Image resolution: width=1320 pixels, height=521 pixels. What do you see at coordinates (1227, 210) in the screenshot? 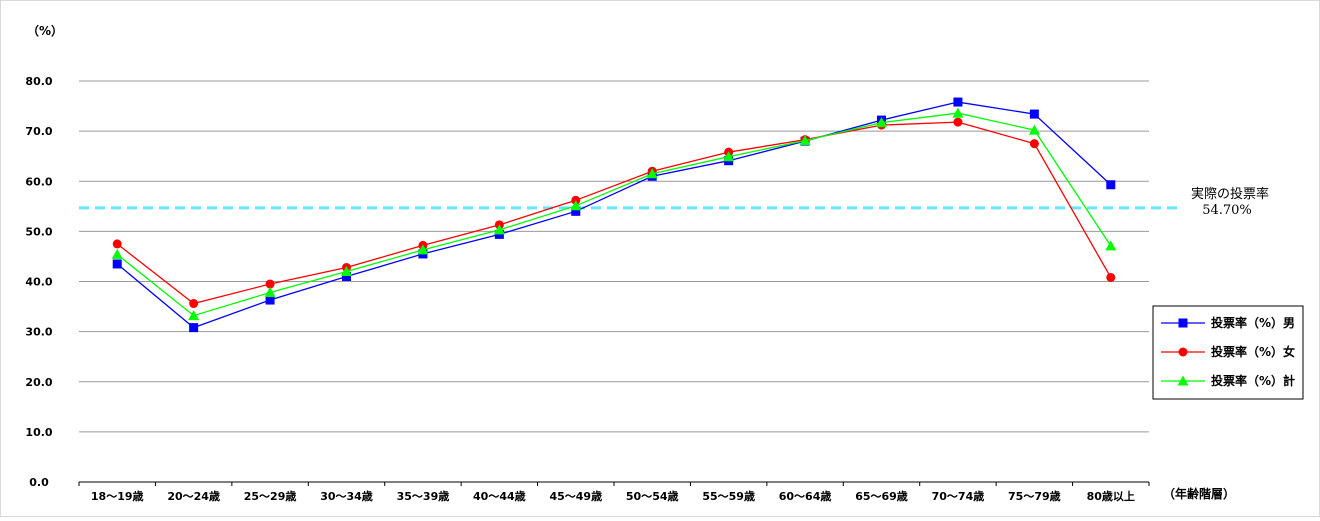
I see `reference-line-value: 54.70%` at bounding box center [1227, 210].